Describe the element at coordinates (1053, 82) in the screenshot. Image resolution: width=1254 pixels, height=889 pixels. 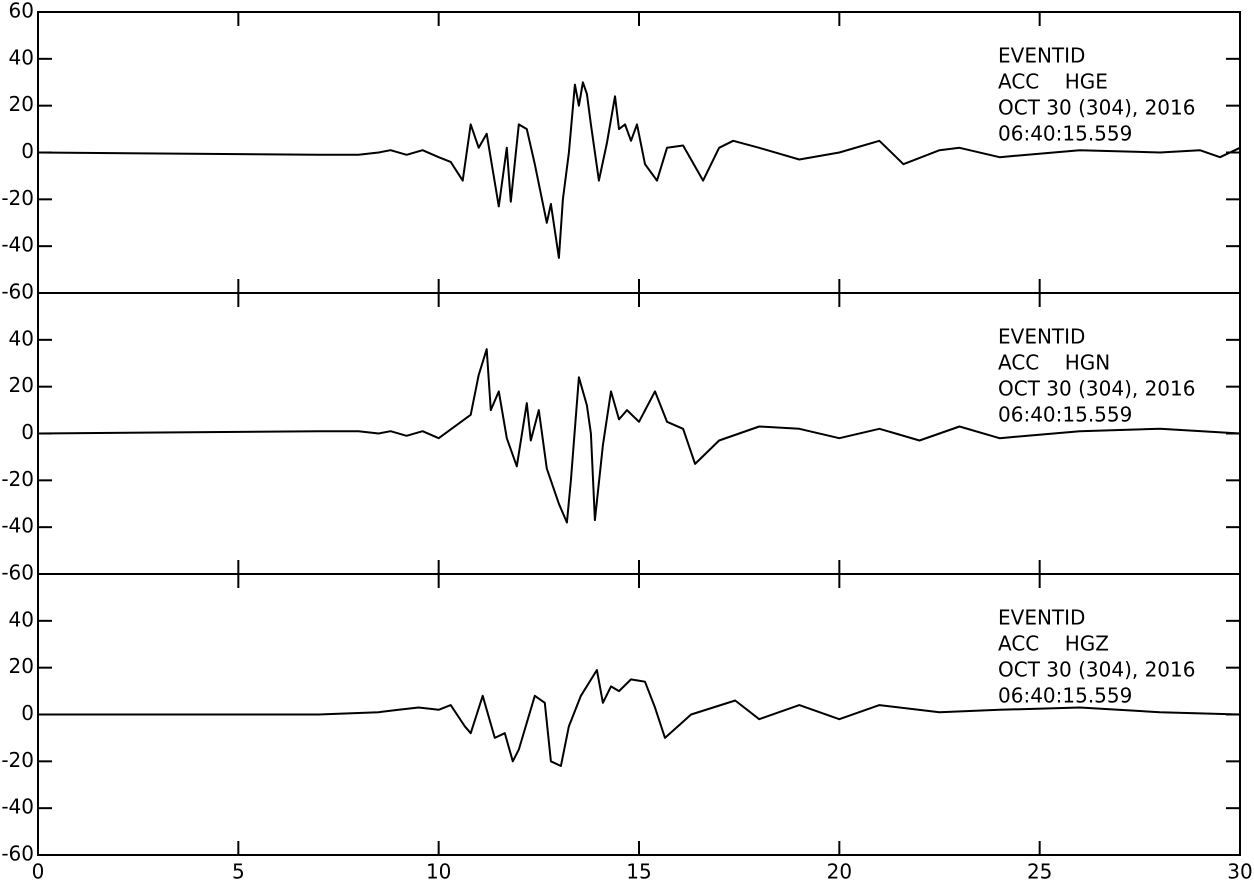
I see `trace-label: ACC HGE` at that location.